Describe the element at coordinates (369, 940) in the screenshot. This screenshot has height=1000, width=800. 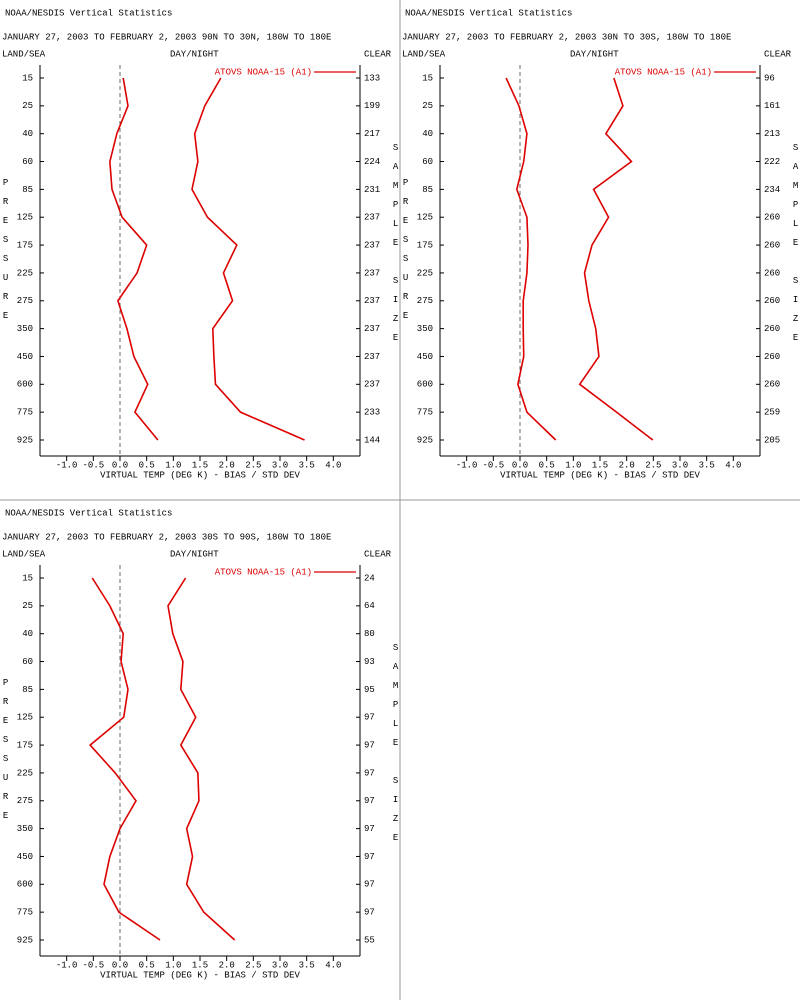
I see `sample-size-label: 55` at that location.